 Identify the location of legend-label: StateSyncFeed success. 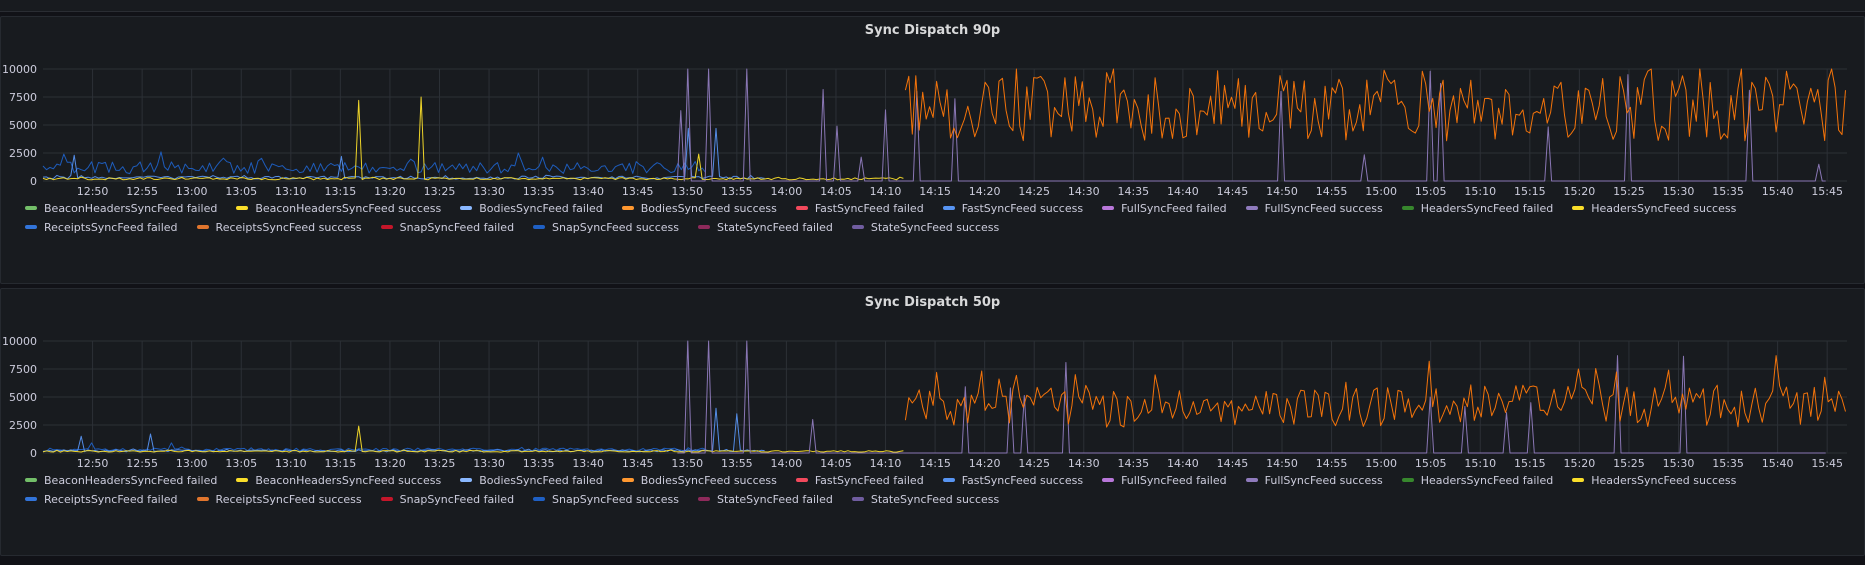
(935, 499).